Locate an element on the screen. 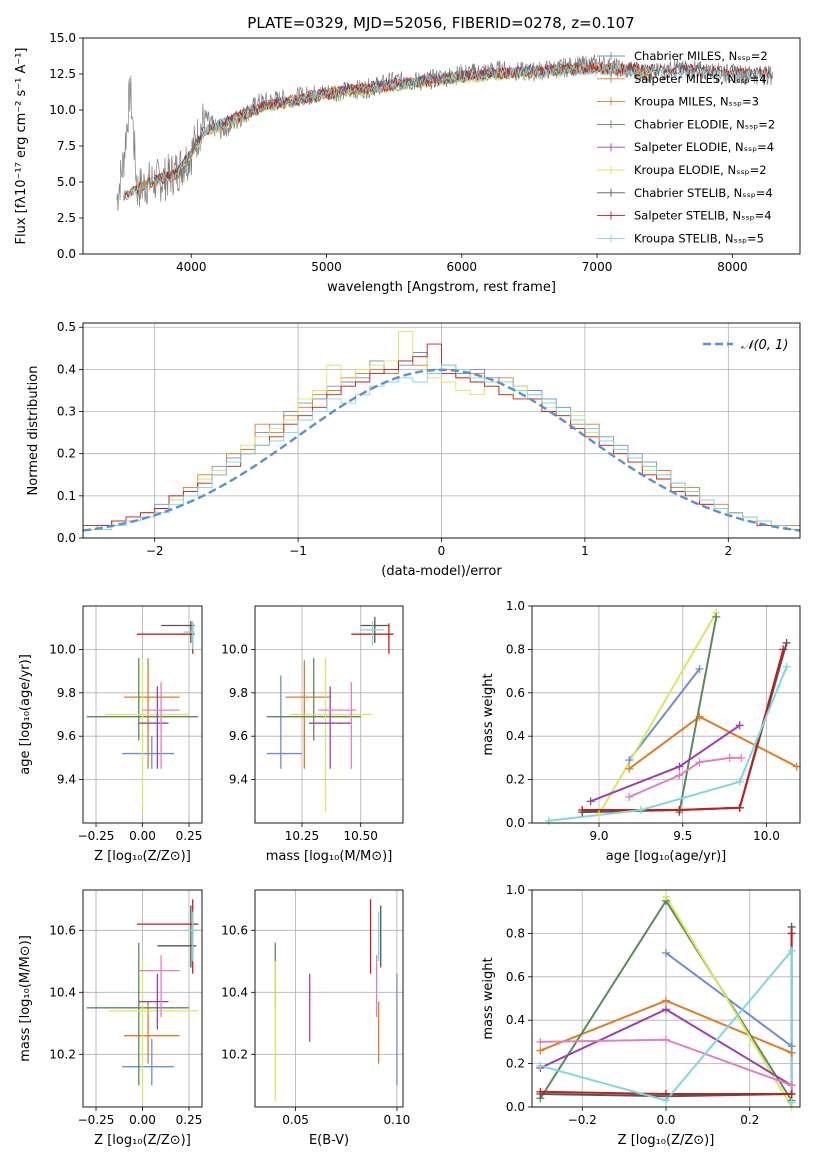  x-tick-label: −1 is located at coordinates (298, 551).